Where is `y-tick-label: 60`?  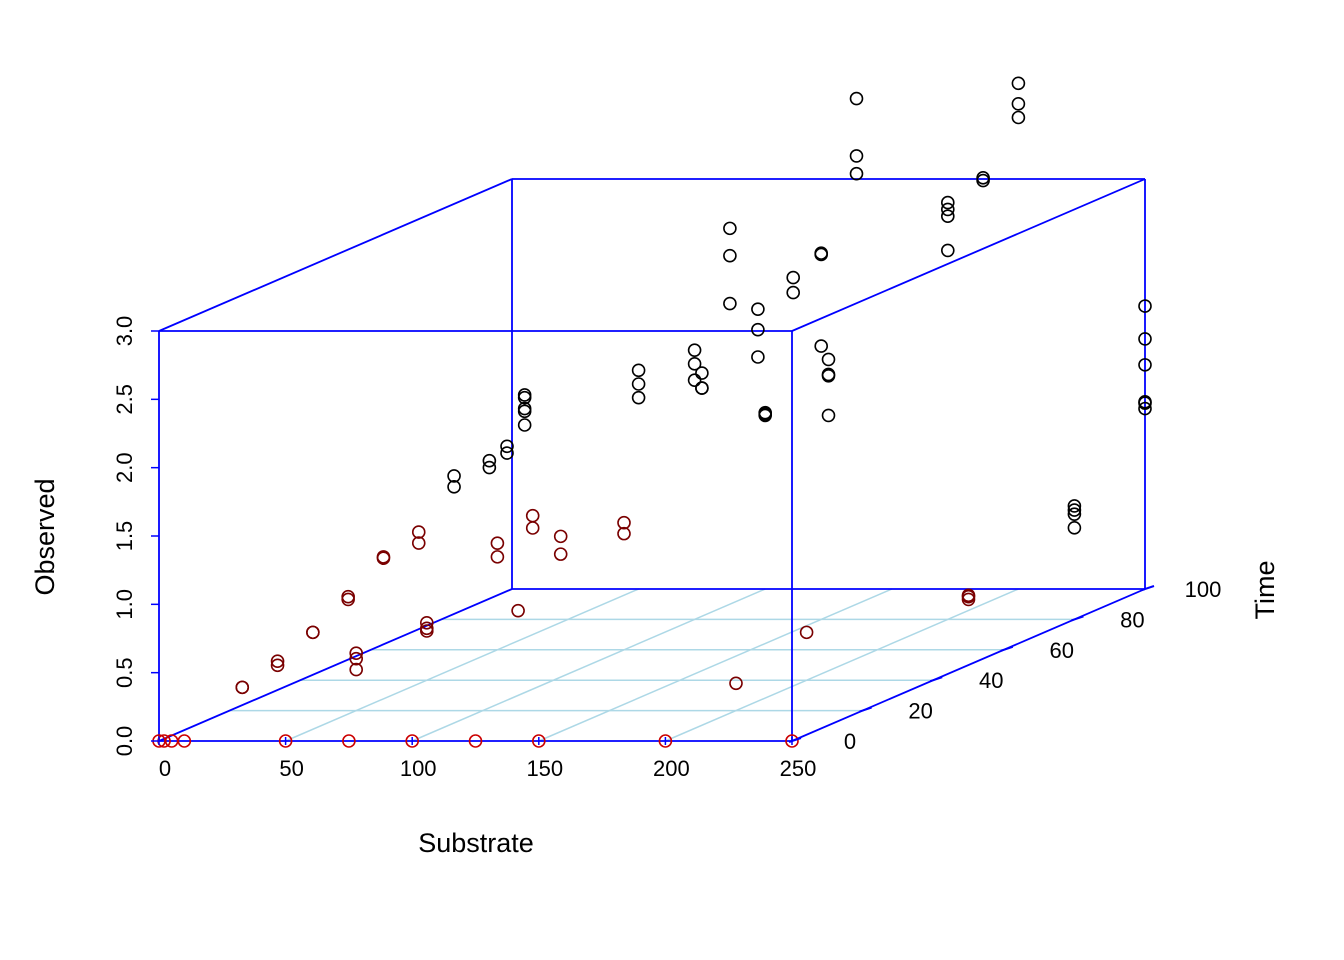
y-tick-label: 60 is located at coordinates (1062, 650).